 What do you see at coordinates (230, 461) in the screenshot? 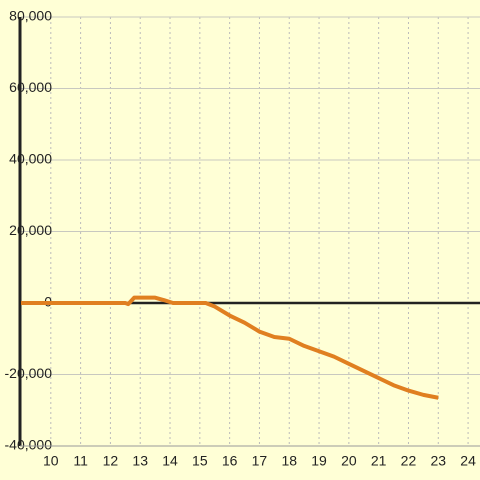
I see `x-tick-label: 16` at bounding box center [230, 461].